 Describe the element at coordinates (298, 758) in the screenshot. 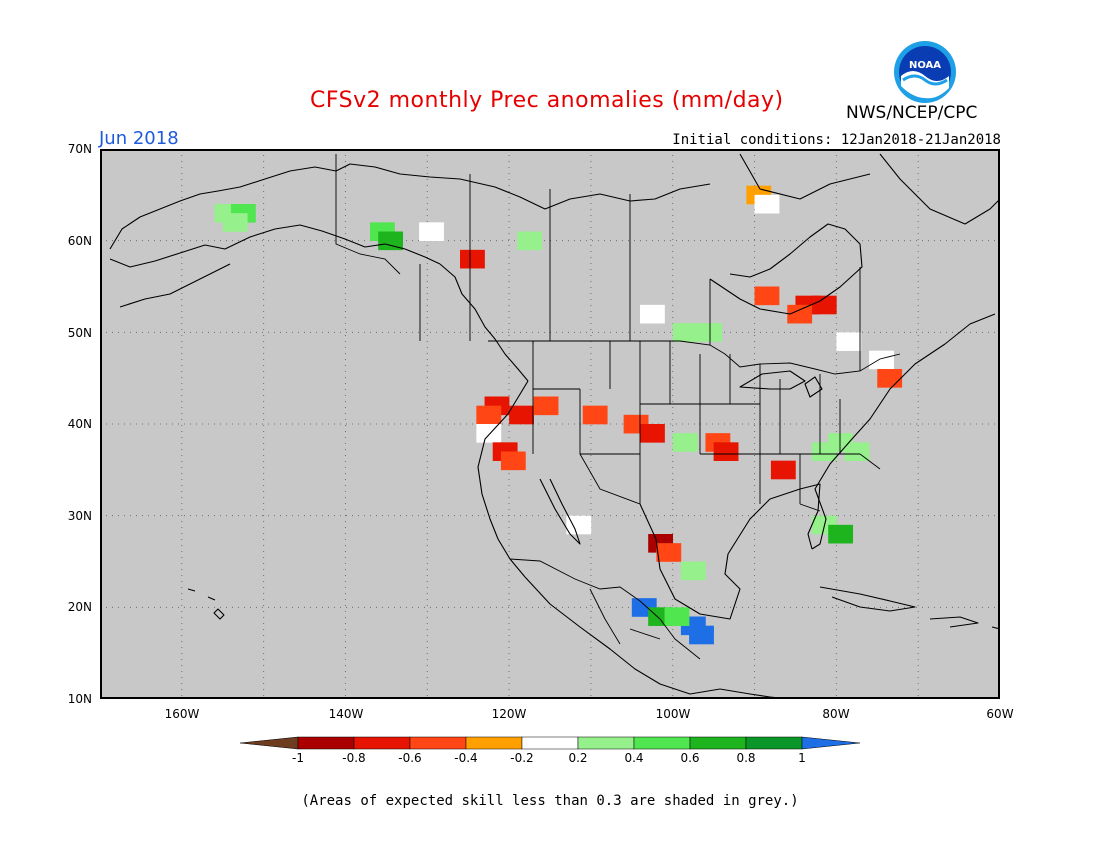

I see `legend-label: -1` at that location.